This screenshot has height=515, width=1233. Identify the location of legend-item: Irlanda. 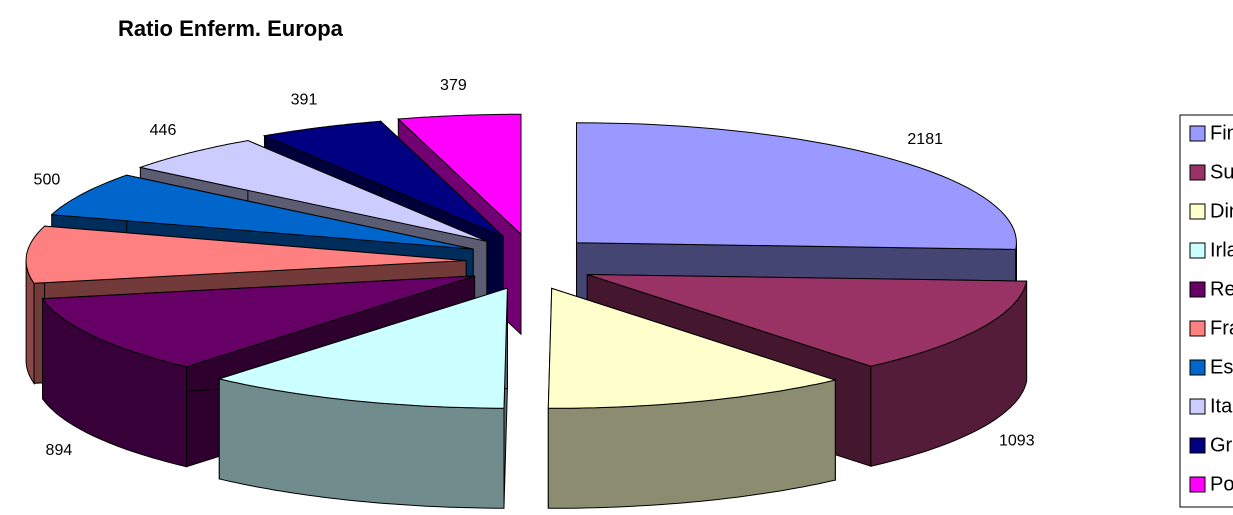
(1211, 250).